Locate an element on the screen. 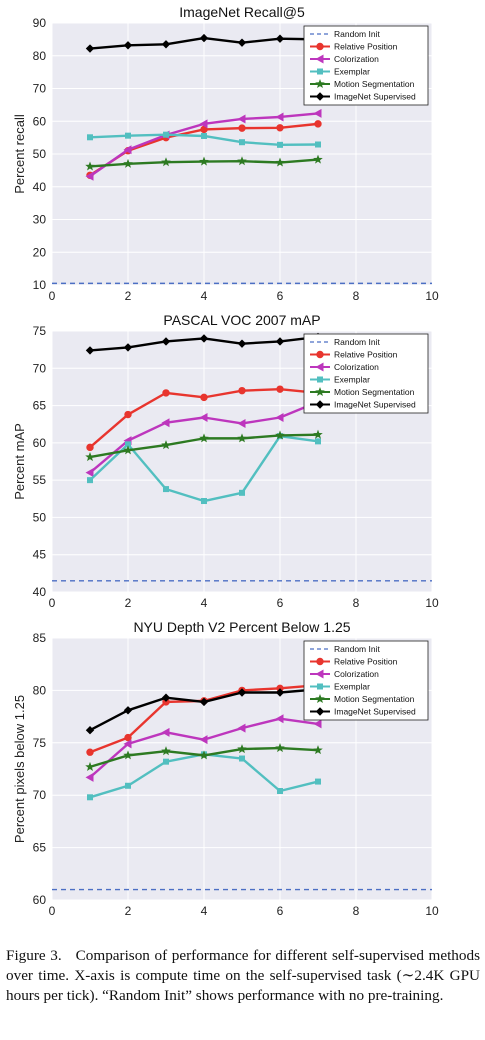  y-tick-label: 30 is located at coordinates (40, 220).